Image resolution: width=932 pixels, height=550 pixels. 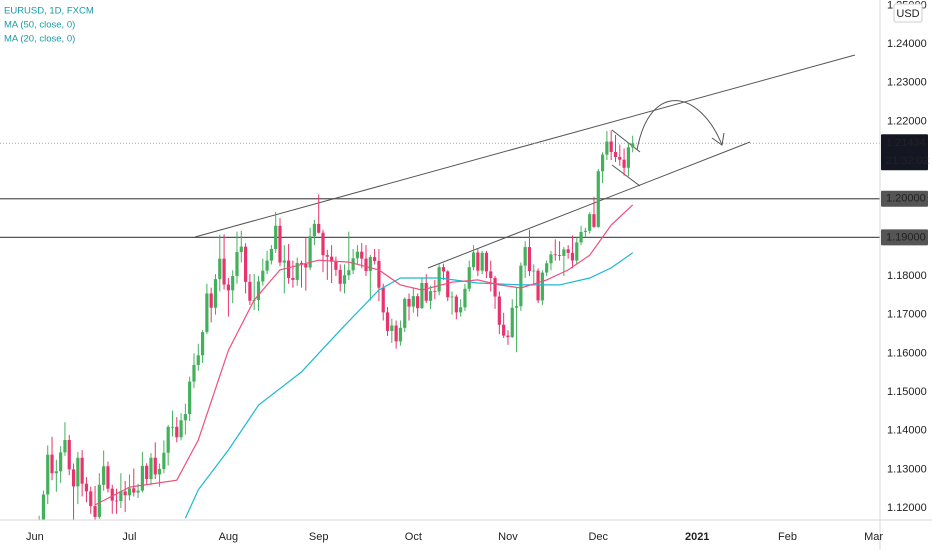 What do you see at coordinates (906, 237) in the screenshot?
I see `level-label: 1.19000` at bounding box center [906, 237].